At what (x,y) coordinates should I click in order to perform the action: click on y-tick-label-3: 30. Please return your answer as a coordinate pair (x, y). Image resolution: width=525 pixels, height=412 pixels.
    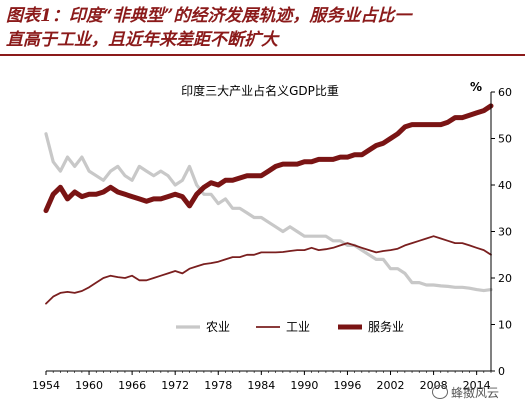
    Looking at the image, I should click on (505, 232).